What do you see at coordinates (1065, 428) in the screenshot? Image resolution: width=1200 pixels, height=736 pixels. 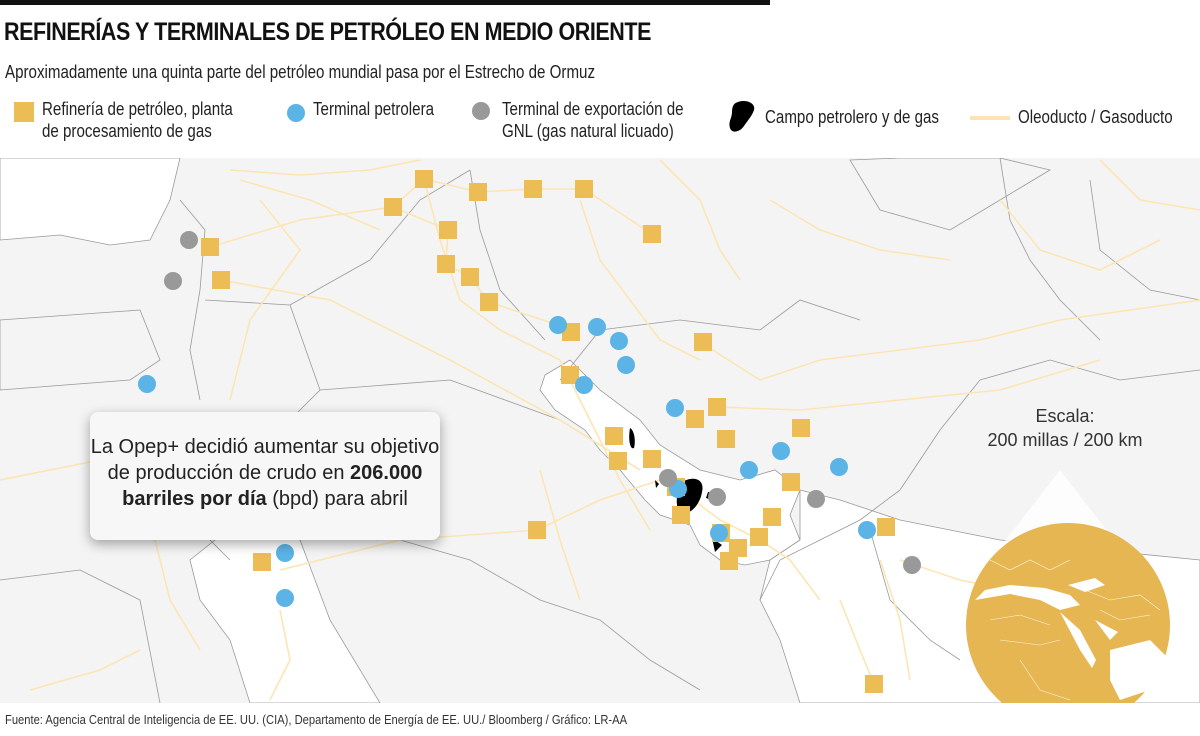 I see `scale-label: Escala: 200 millas / 200 km` at bounding box center [1065, 428].